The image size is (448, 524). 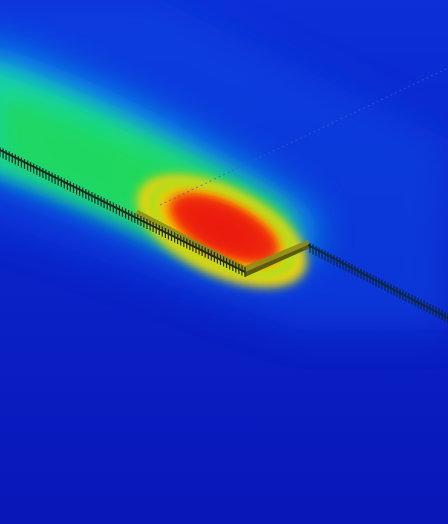 I want to click on plate-edge, so click(x=222, y=241).